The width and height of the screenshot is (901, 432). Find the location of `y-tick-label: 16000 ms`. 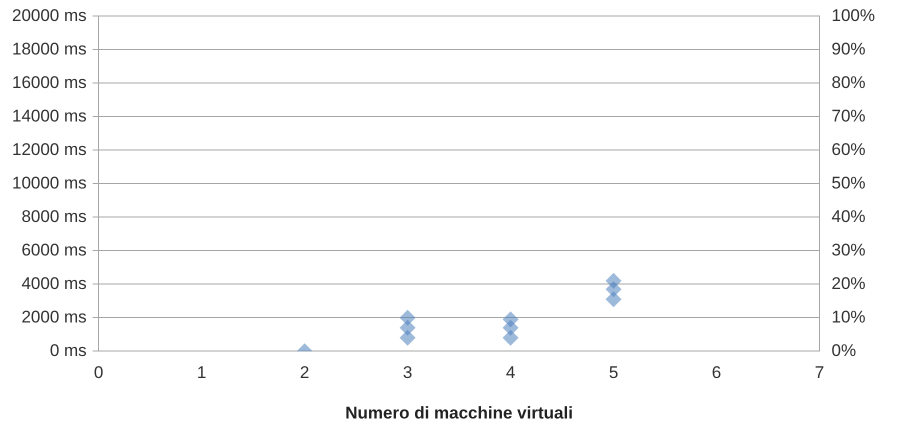

y-tick-label: 16000 ms is located at coordinates (49, 82).